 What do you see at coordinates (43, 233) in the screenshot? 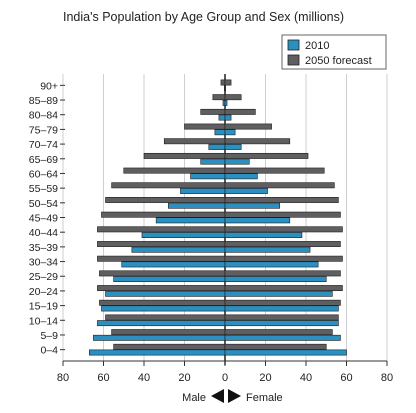
I see `age-group-label: 40–44` at bounding box center [43, 233].